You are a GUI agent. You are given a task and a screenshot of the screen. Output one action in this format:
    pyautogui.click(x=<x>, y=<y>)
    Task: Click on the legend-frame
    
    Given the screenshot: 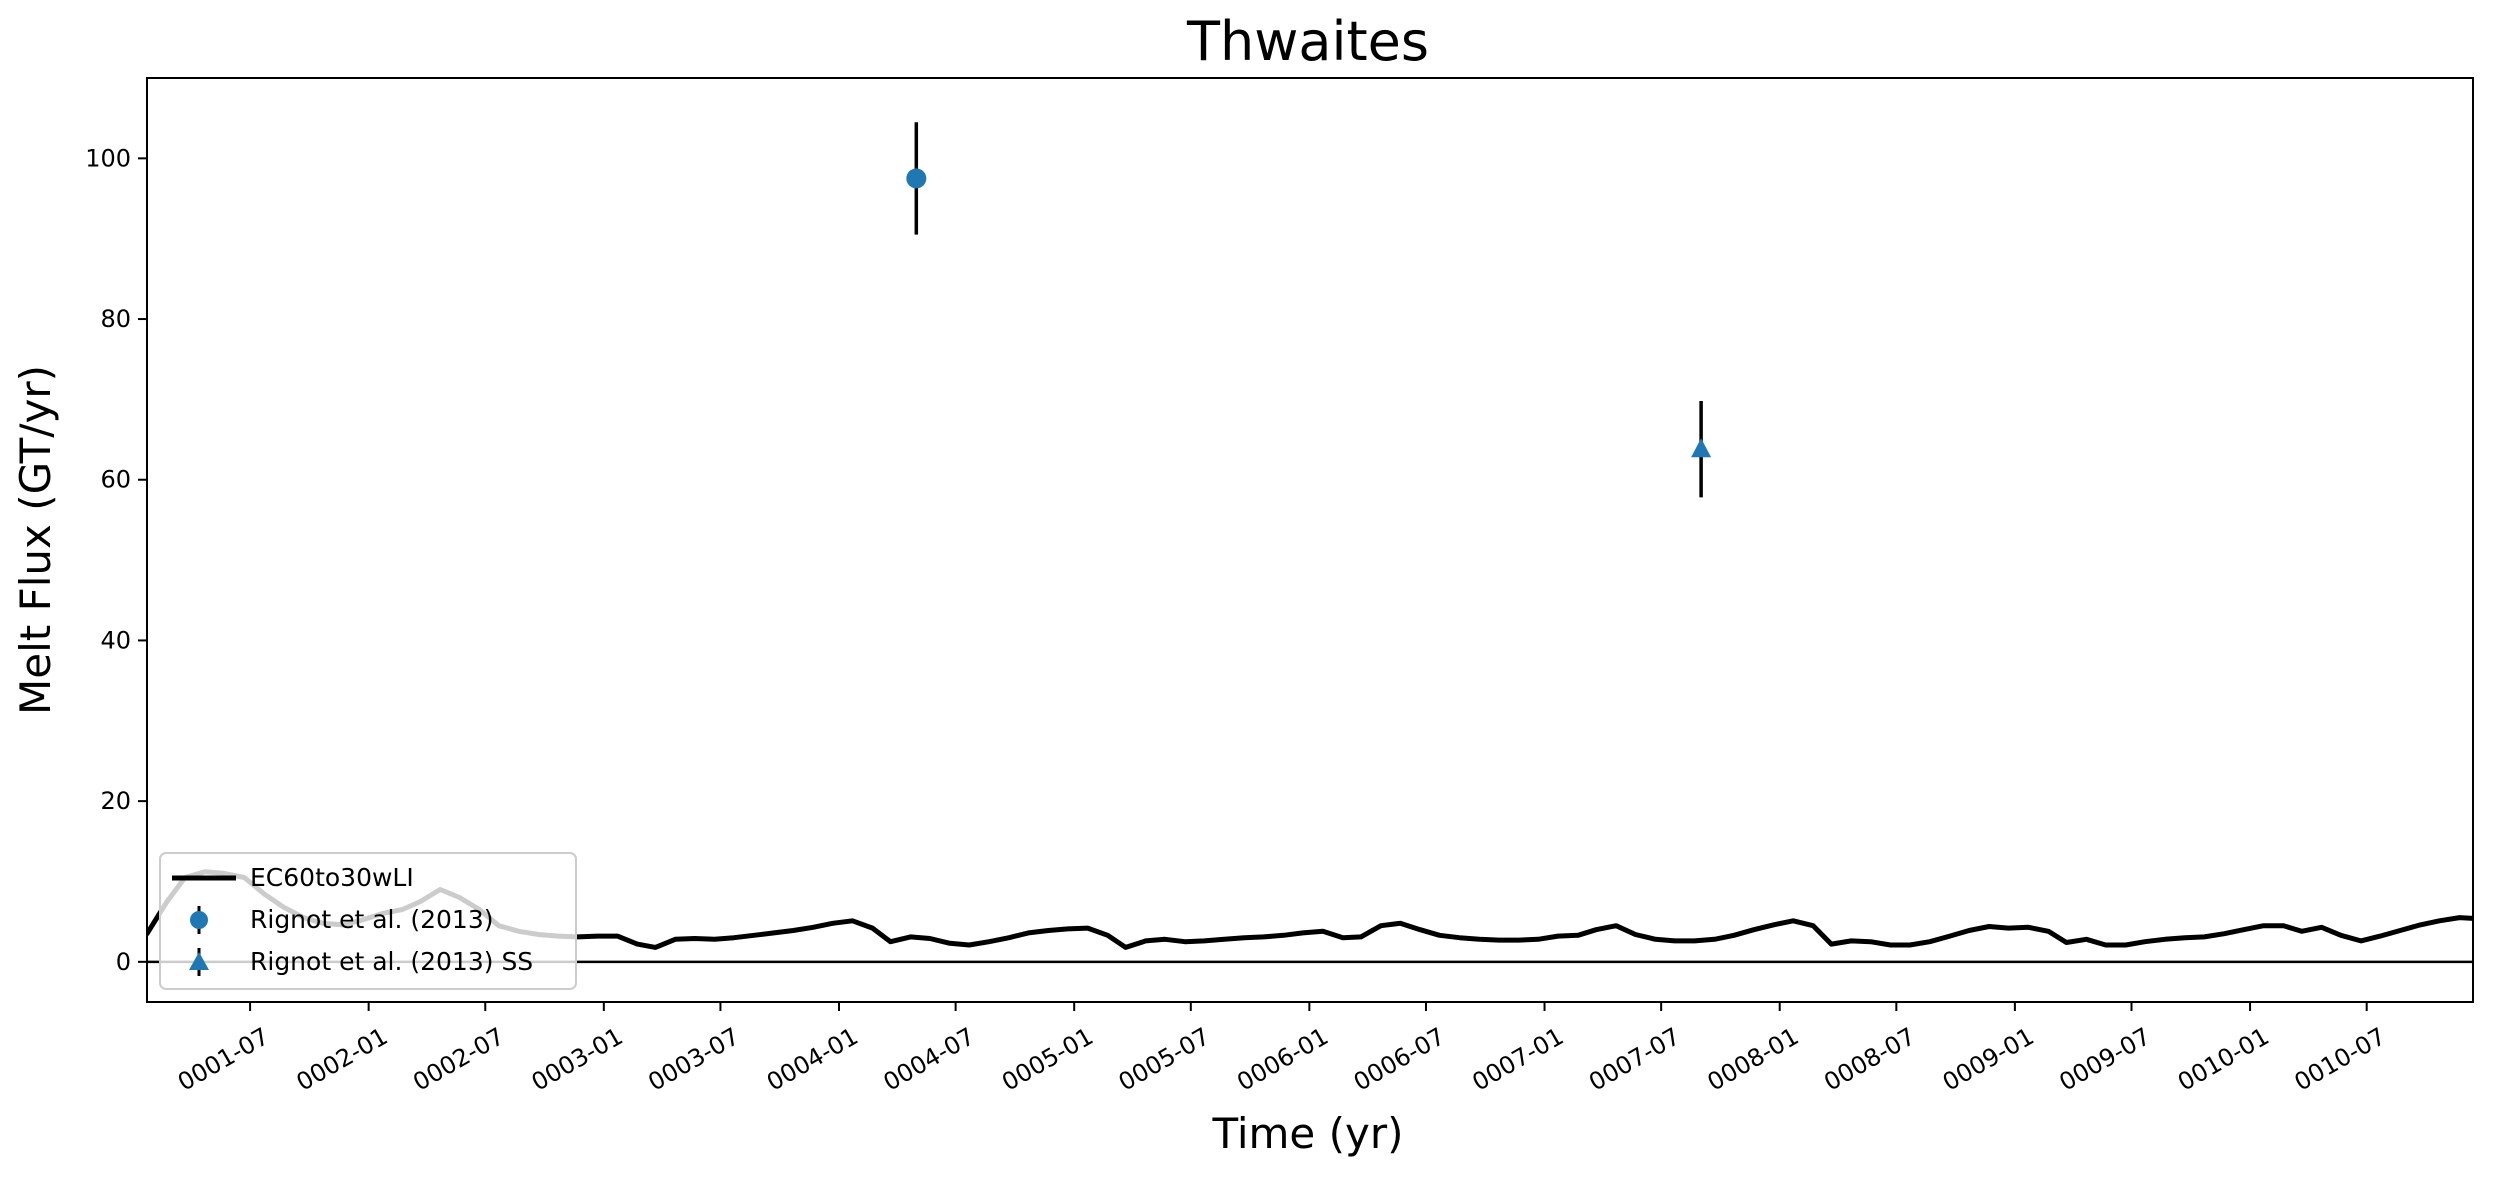 What is the action you would take?
    pyautogui.click(x=368, y=921)
    